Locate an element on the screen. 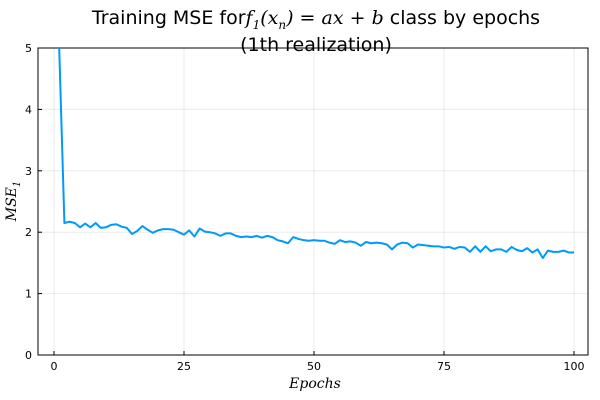 Image resolution: width=600 pixels, height=400 pixels. chart-title-line2: (1th realization) is located at coordinates (316, 45).